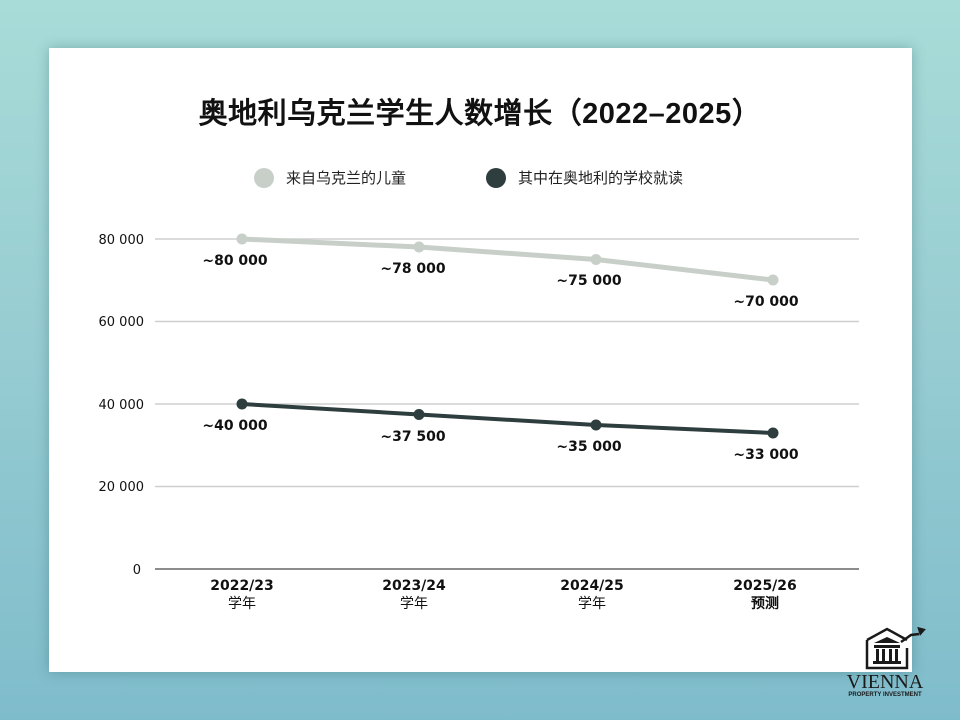  I want to click on building-growth-logo-icon, so click(895, 648).